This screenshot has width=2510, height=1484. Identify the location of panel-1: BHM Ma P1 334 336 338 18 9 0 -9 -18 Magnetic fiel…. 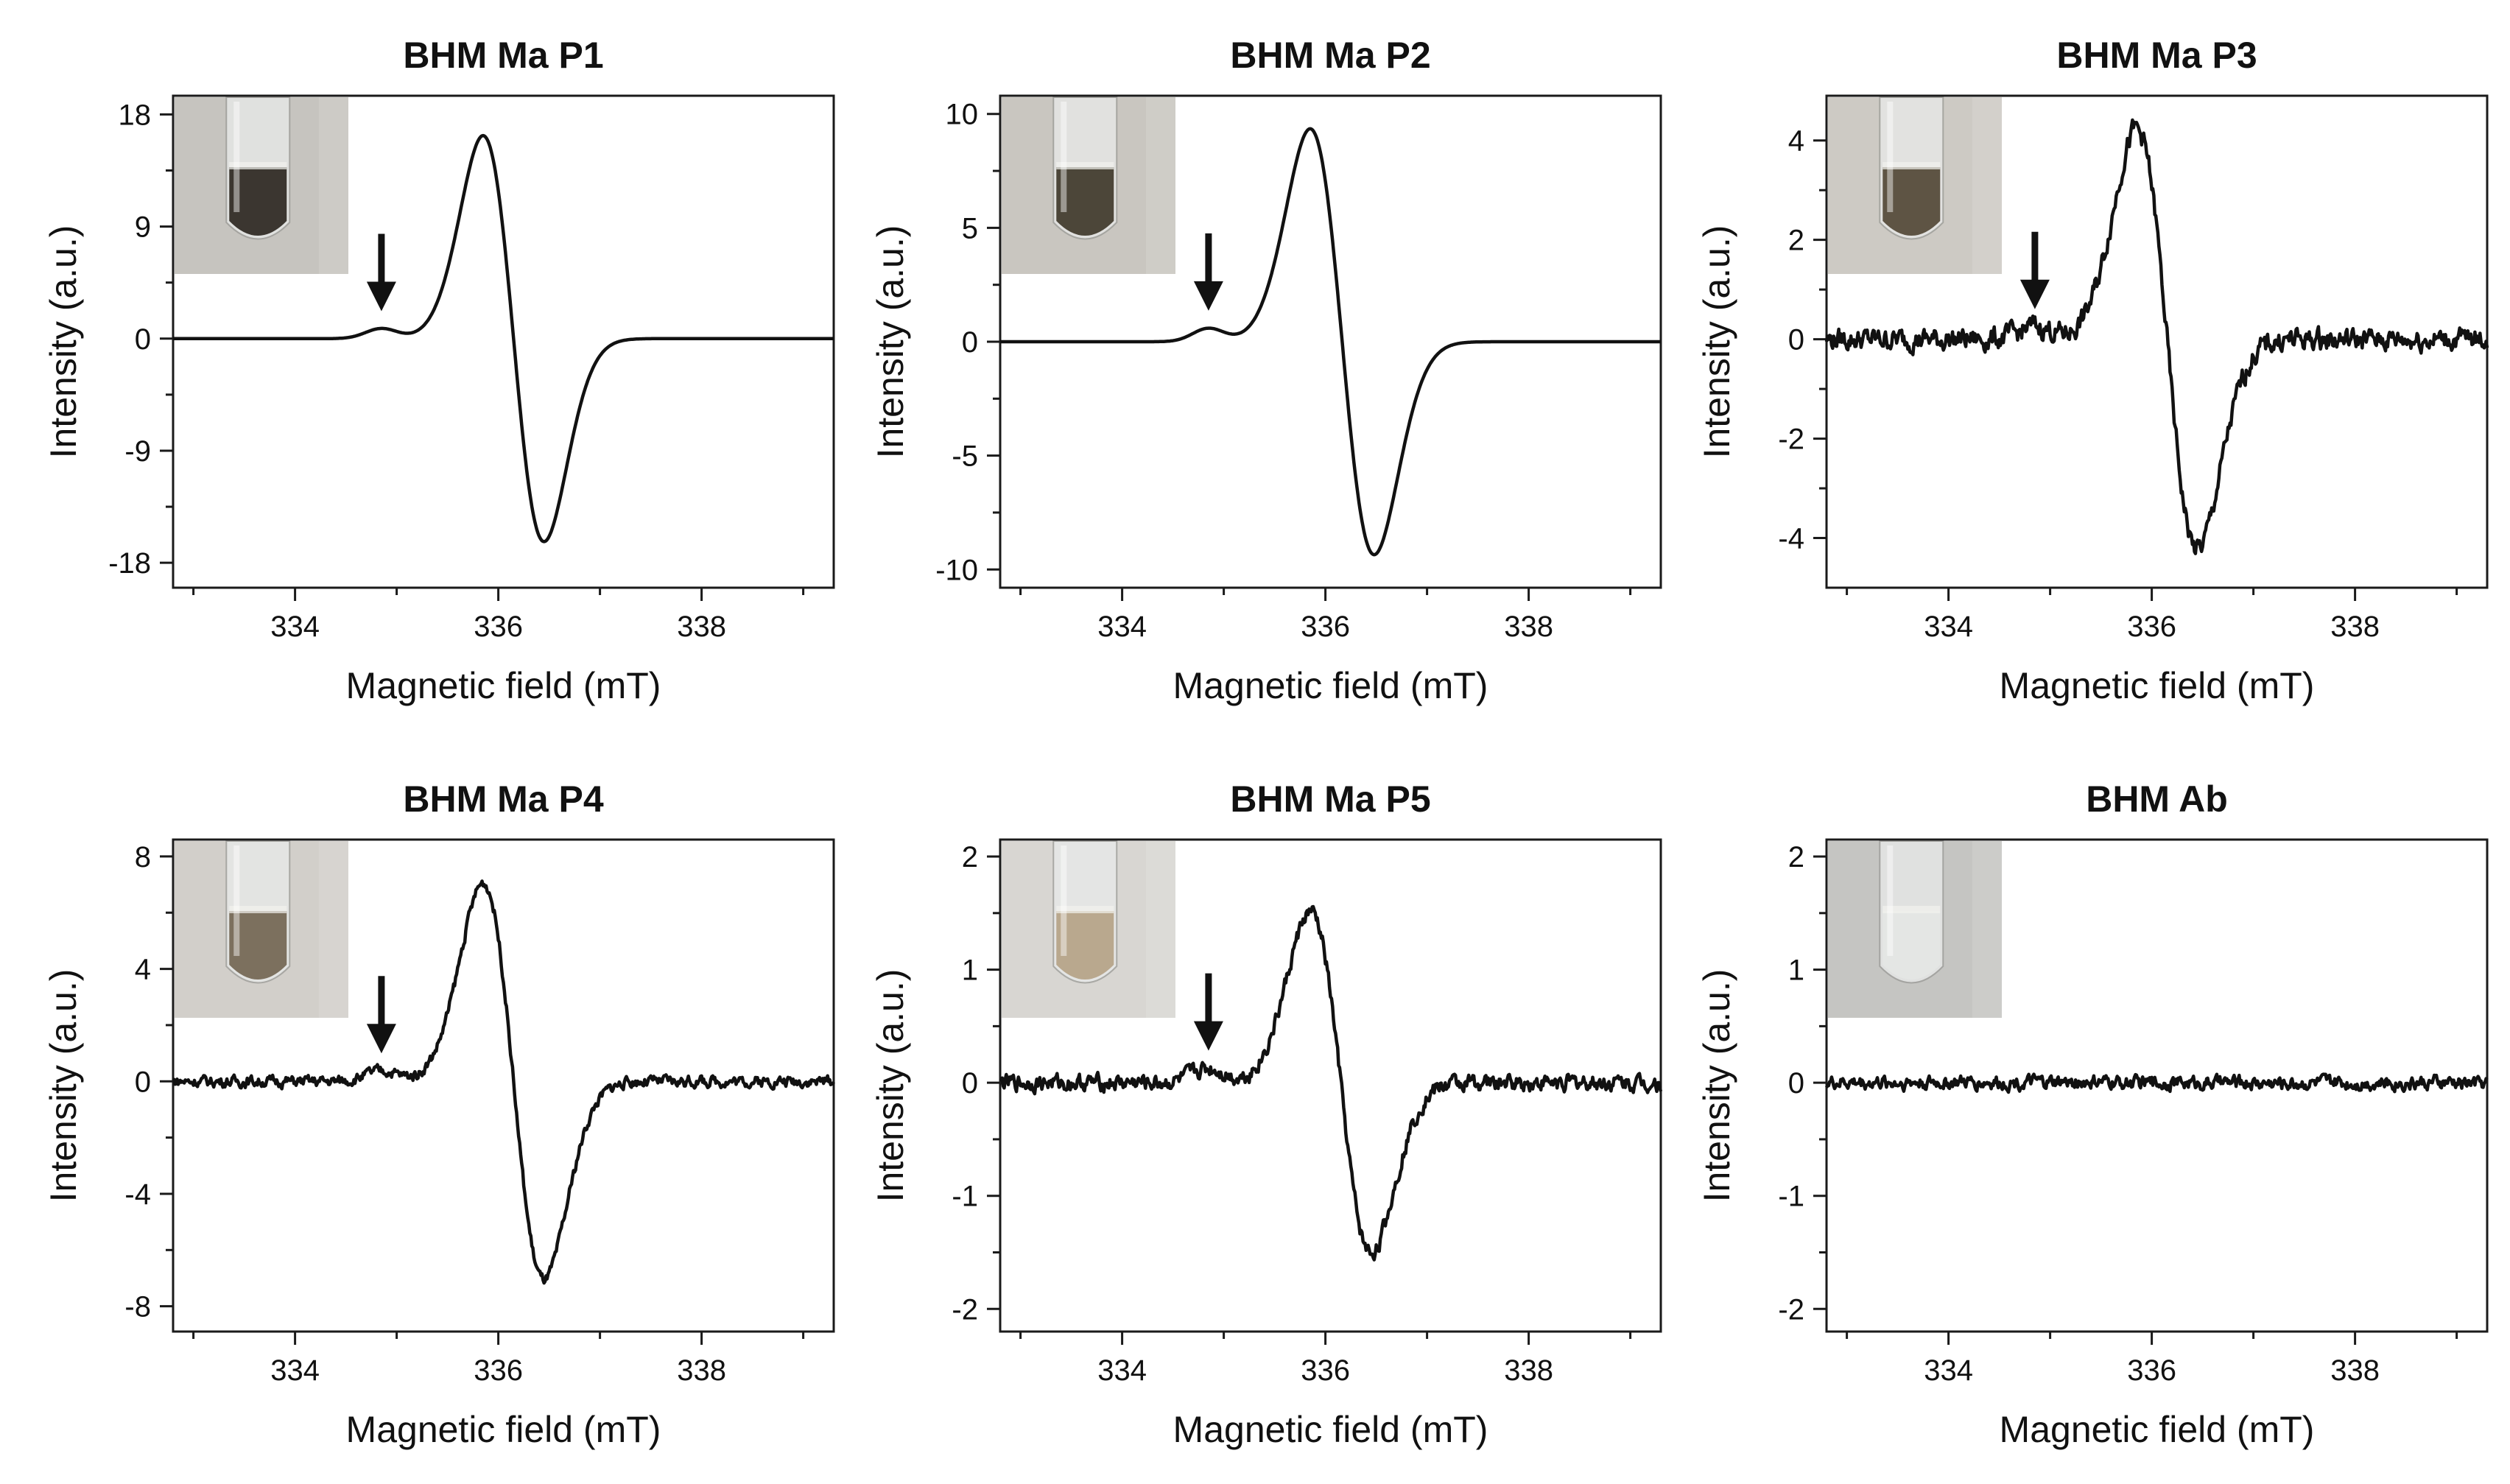
(439, 371).